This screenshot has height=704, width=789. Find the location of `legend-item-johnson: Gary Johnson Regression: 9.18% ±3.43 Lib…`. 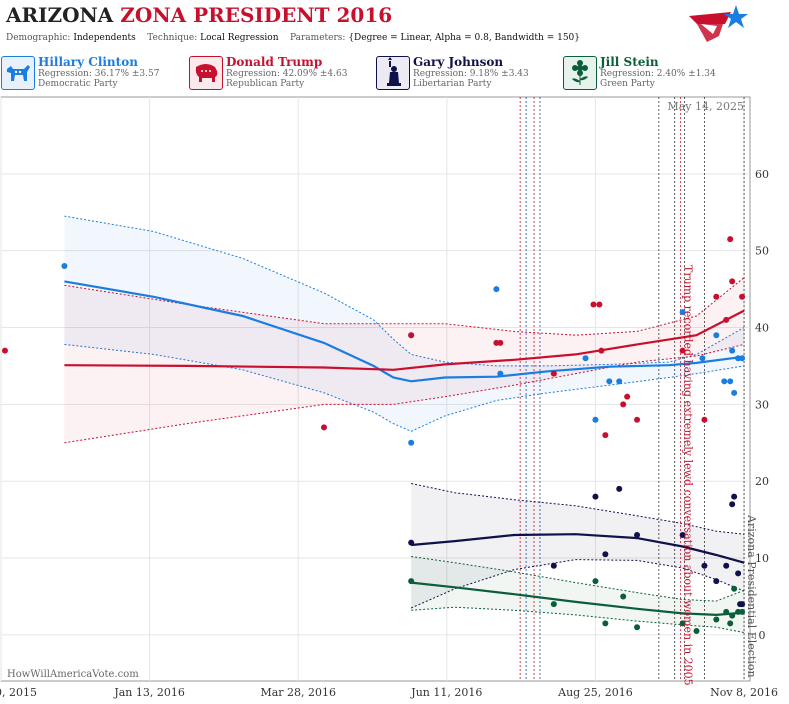

legend-item-johnson: Gary Johnson Regression: 9.18% ±3.43 Lib… is located at coordinates (467, 74).